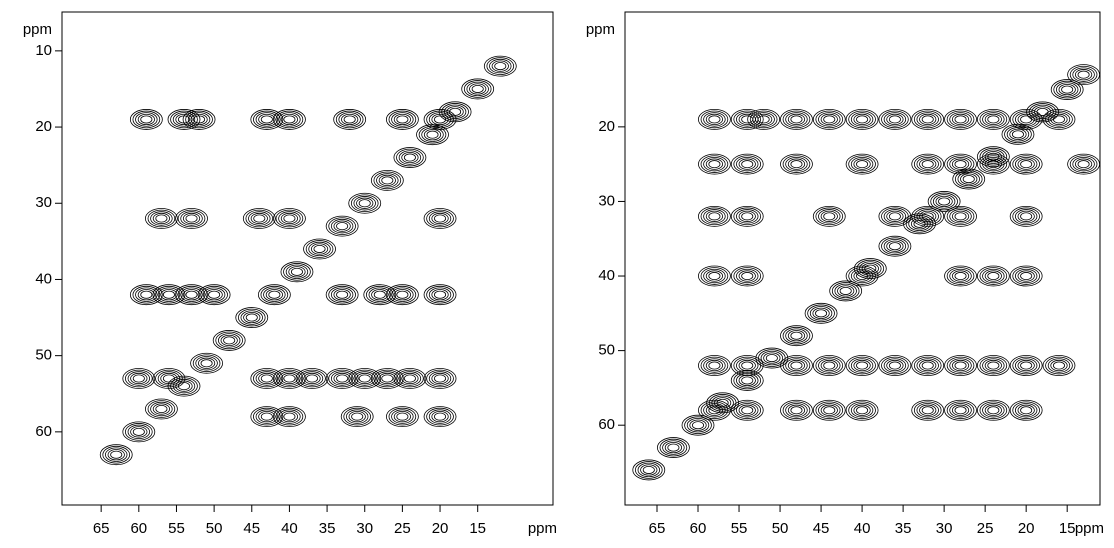  I want to click on x-tick-label: 15, so click(1067, 528).